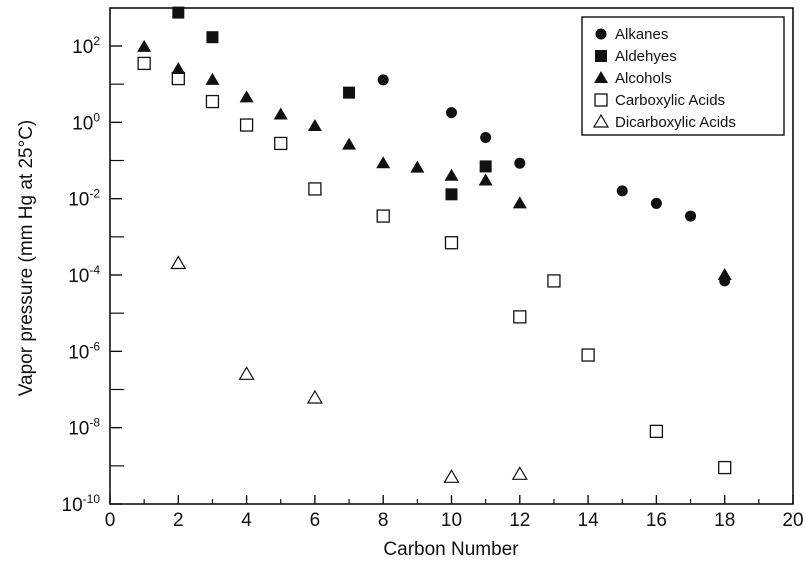  I want to click on x-tick-label: 0, so click(110, 520).